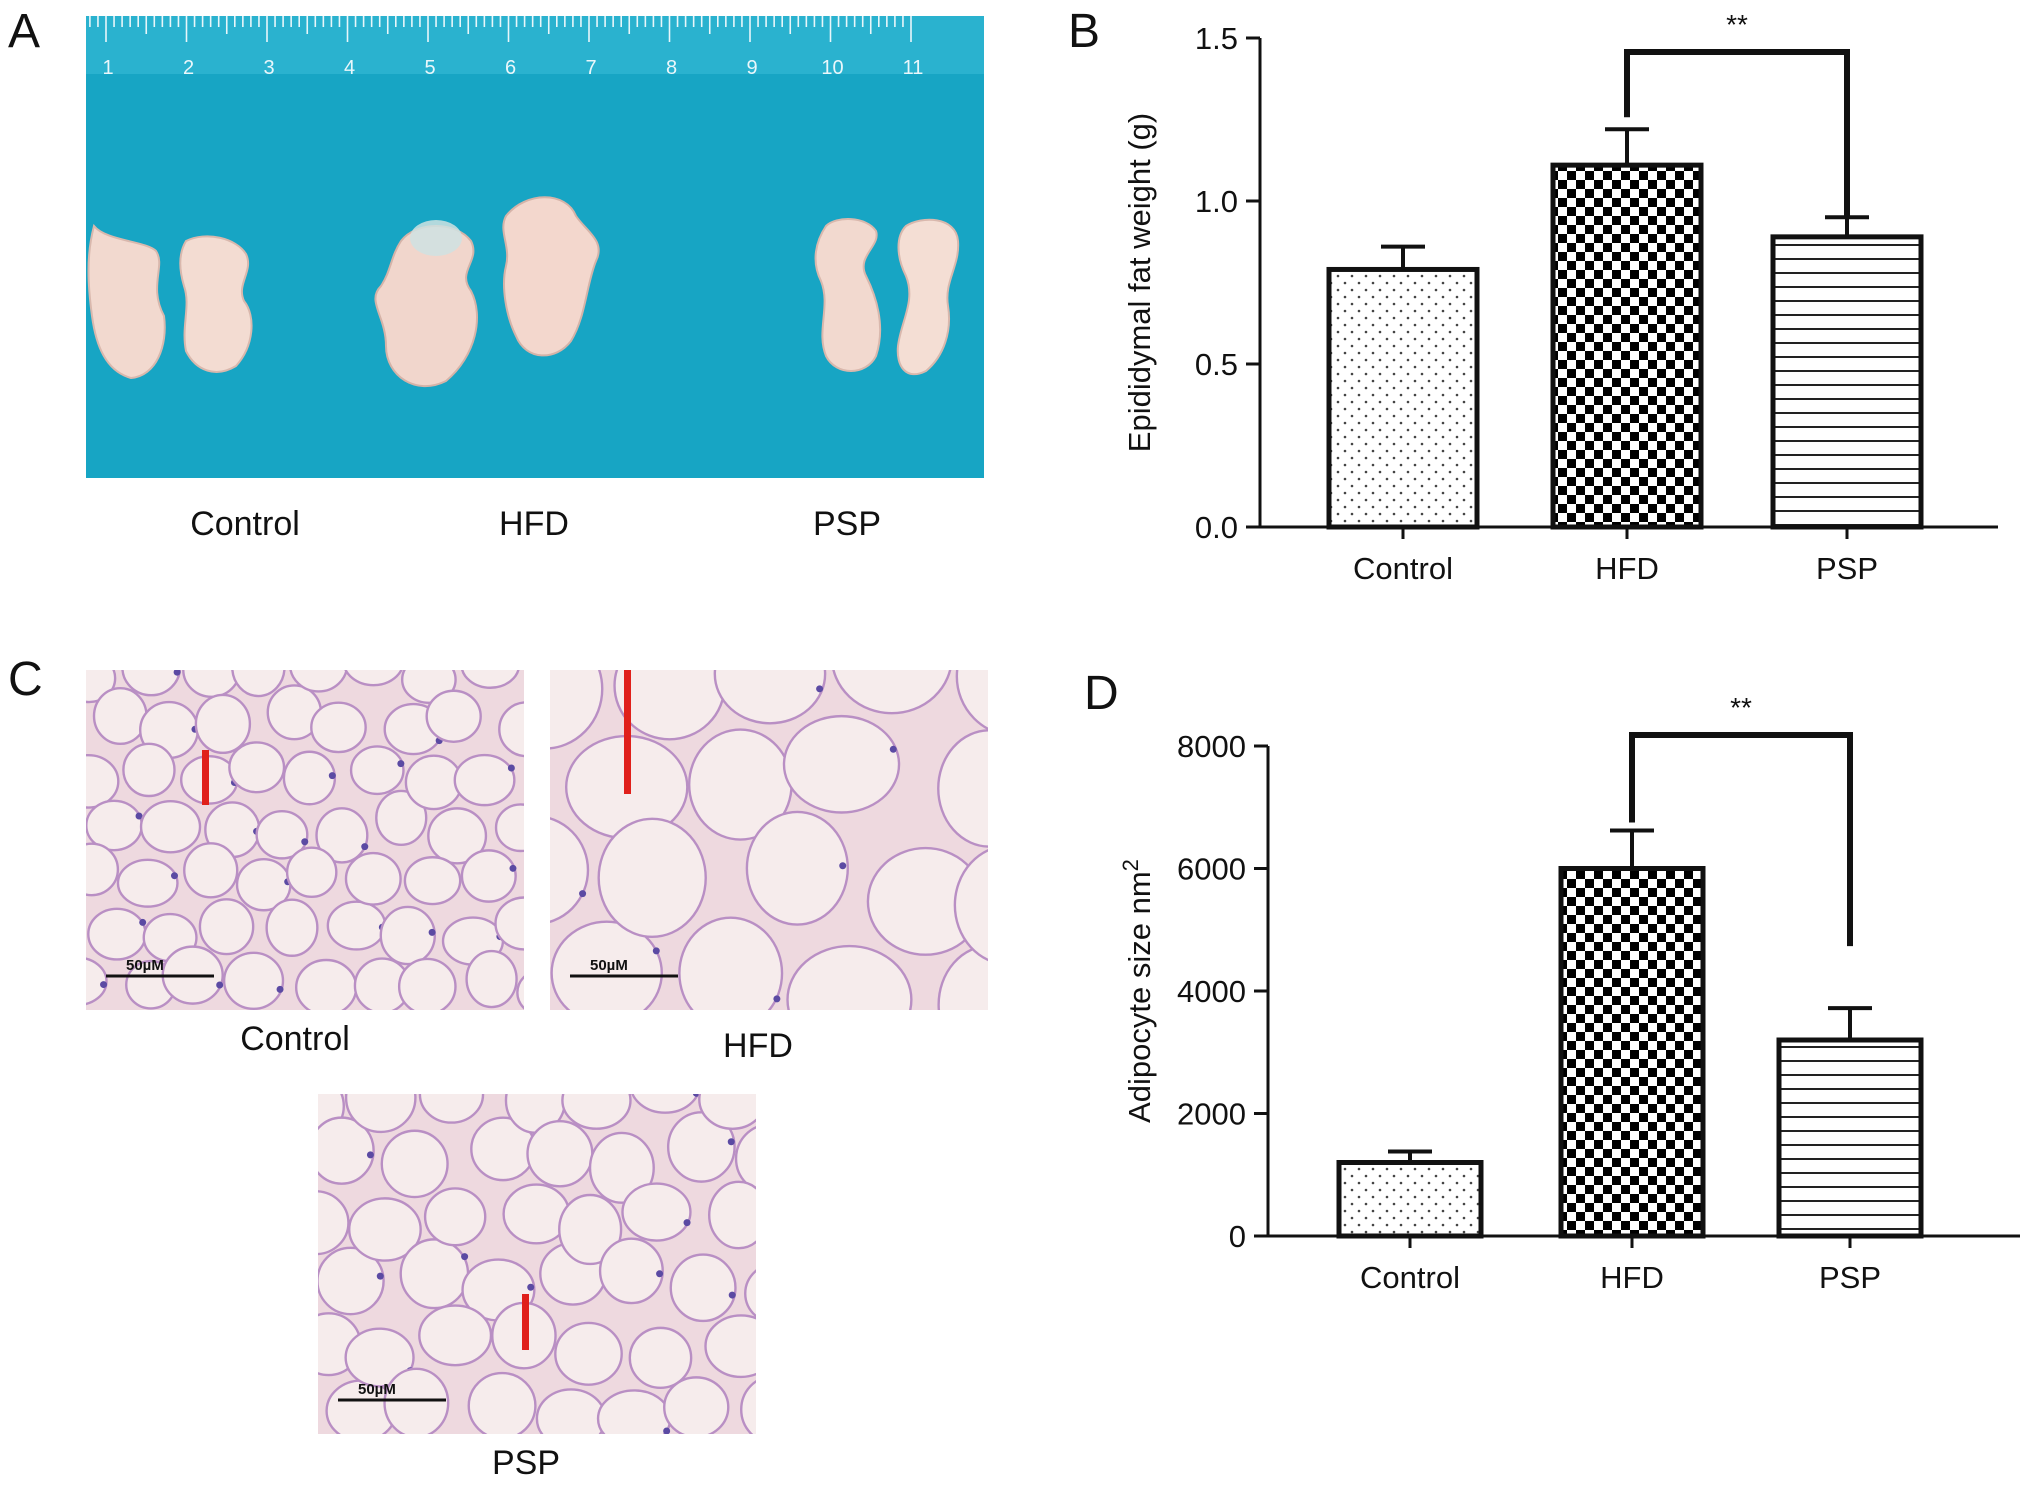 This screenshot has width=2031, height=1485. Describe the element at coordinates (349, 68) in the screenshot. I see `ruler-label: 4` at that location.